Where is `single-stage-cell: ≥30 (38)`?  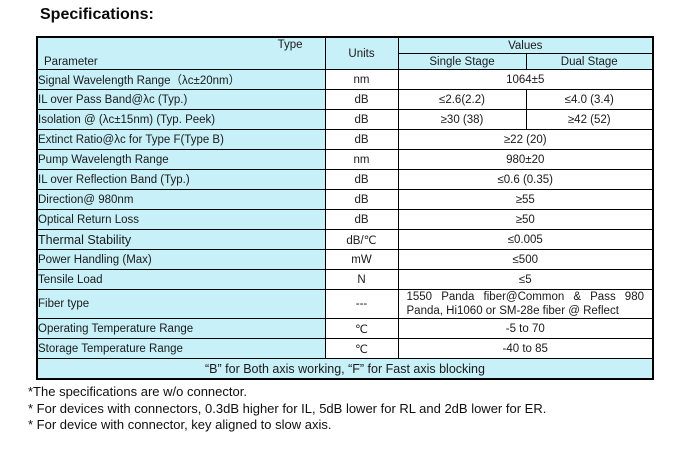
single-stage-cell: ≥30 (38) is located at coordinates (462, 119).